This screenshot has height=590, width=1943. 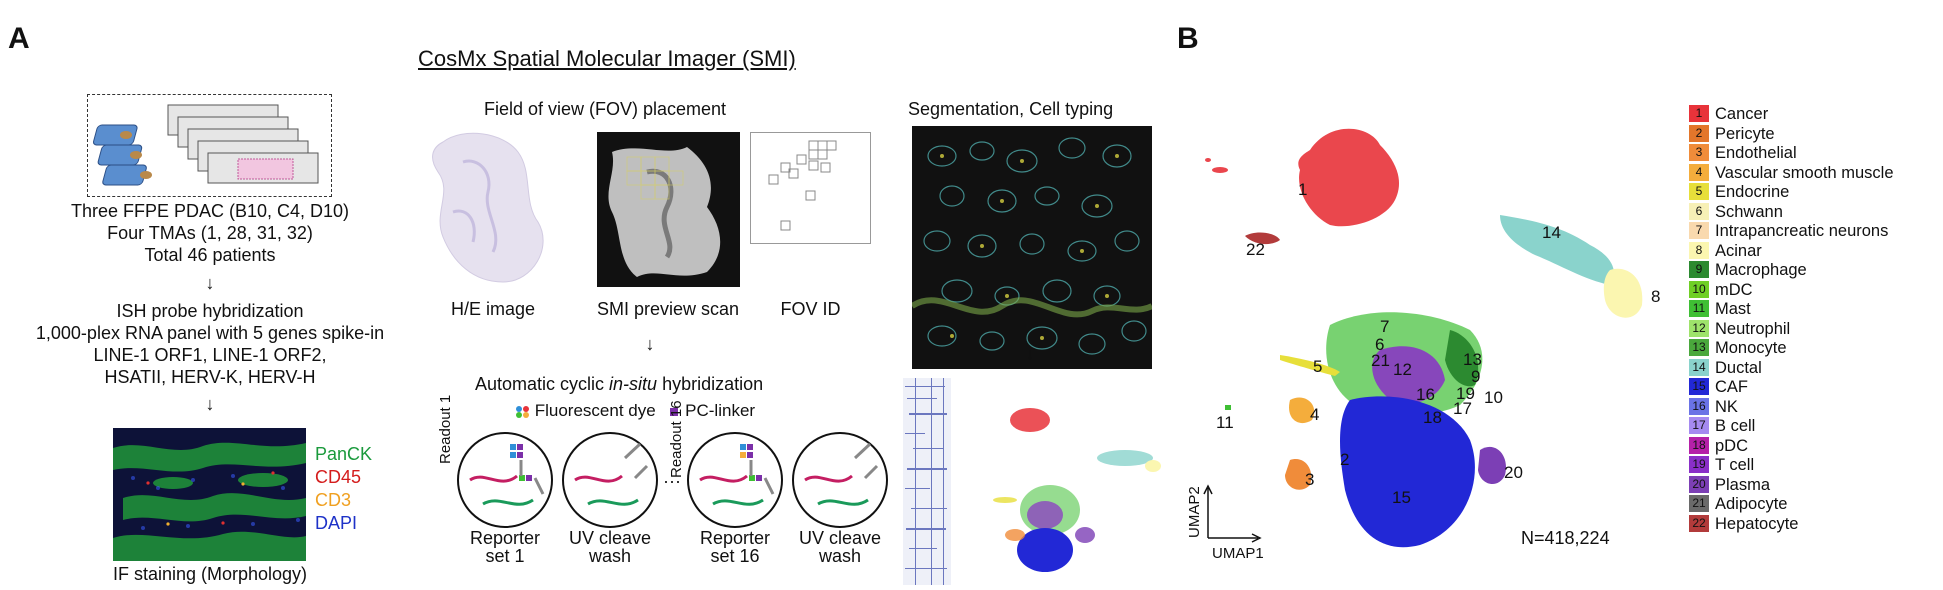 I want to click on seg-title: Segmentation, Cell typing, so click(x=1011, y=109).